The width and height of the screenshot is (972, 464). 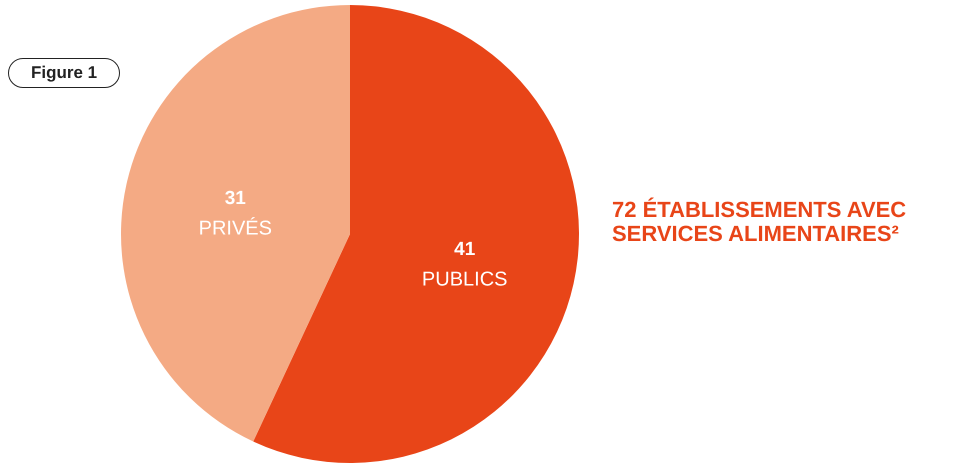 What do you see at coordinates (465, 249) in the screenshot?
I see `data-label: 41` at bounding box center [465, 249].